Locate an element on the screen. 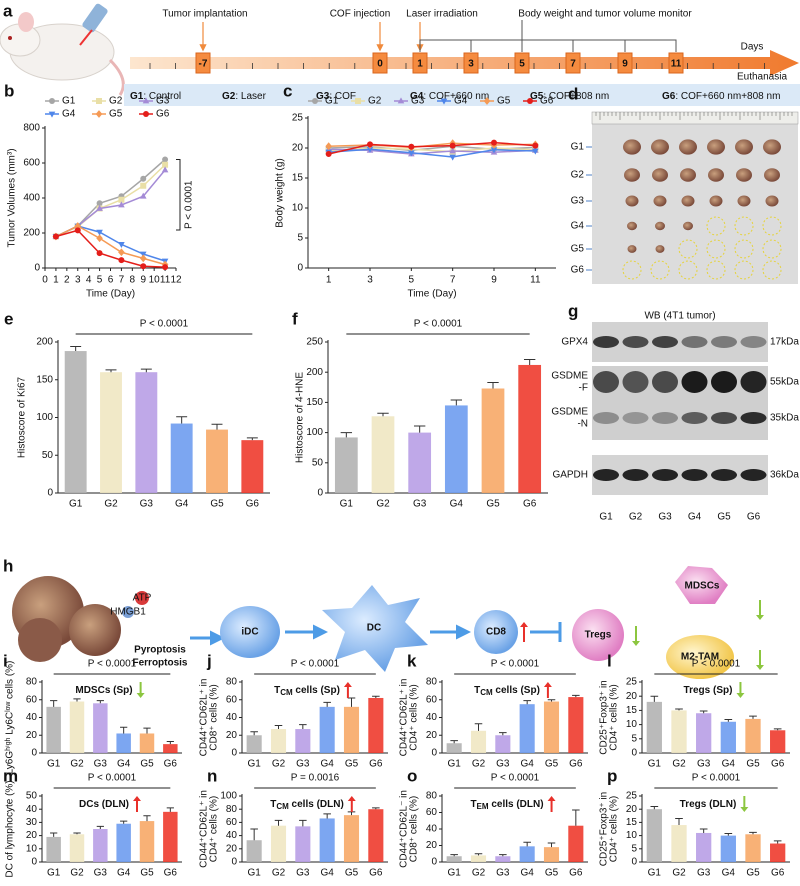 This screenshot has width=800, height=886. y-tick-label: 80 is located at coordinates (232, 809).